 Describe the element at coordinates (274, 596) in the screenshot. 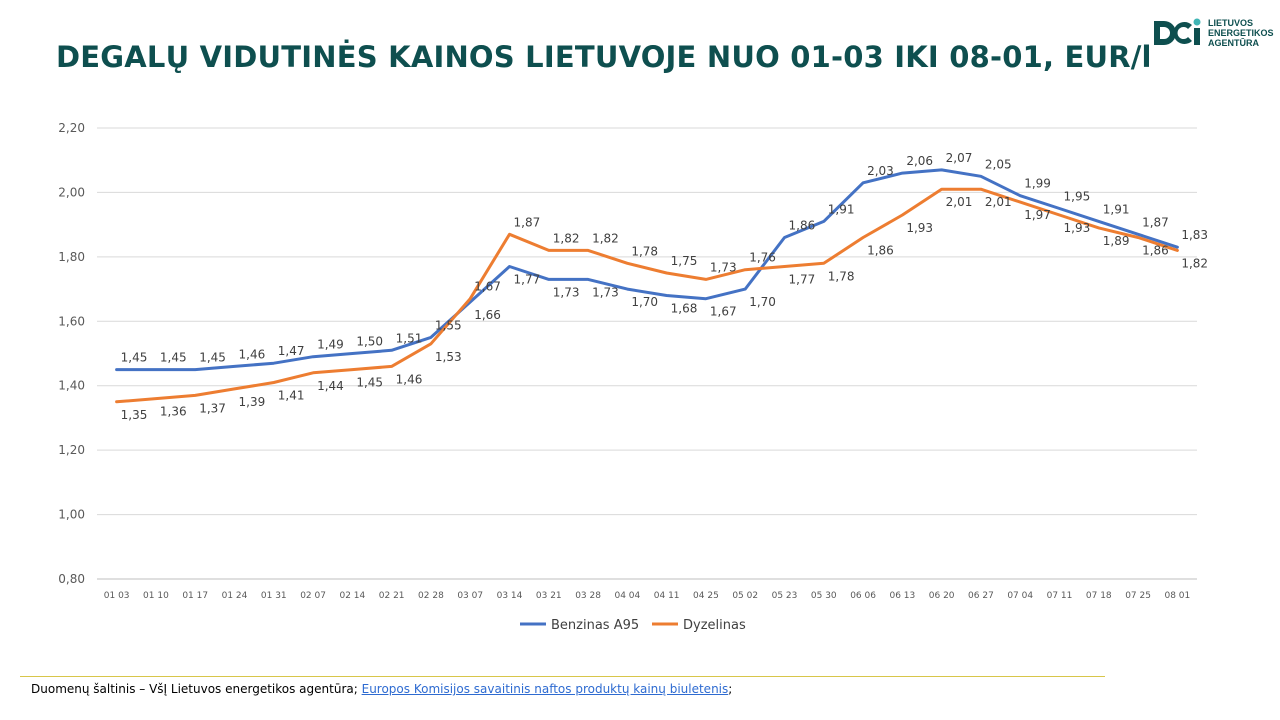

I see `x-tick-label: 01 31` at that location.